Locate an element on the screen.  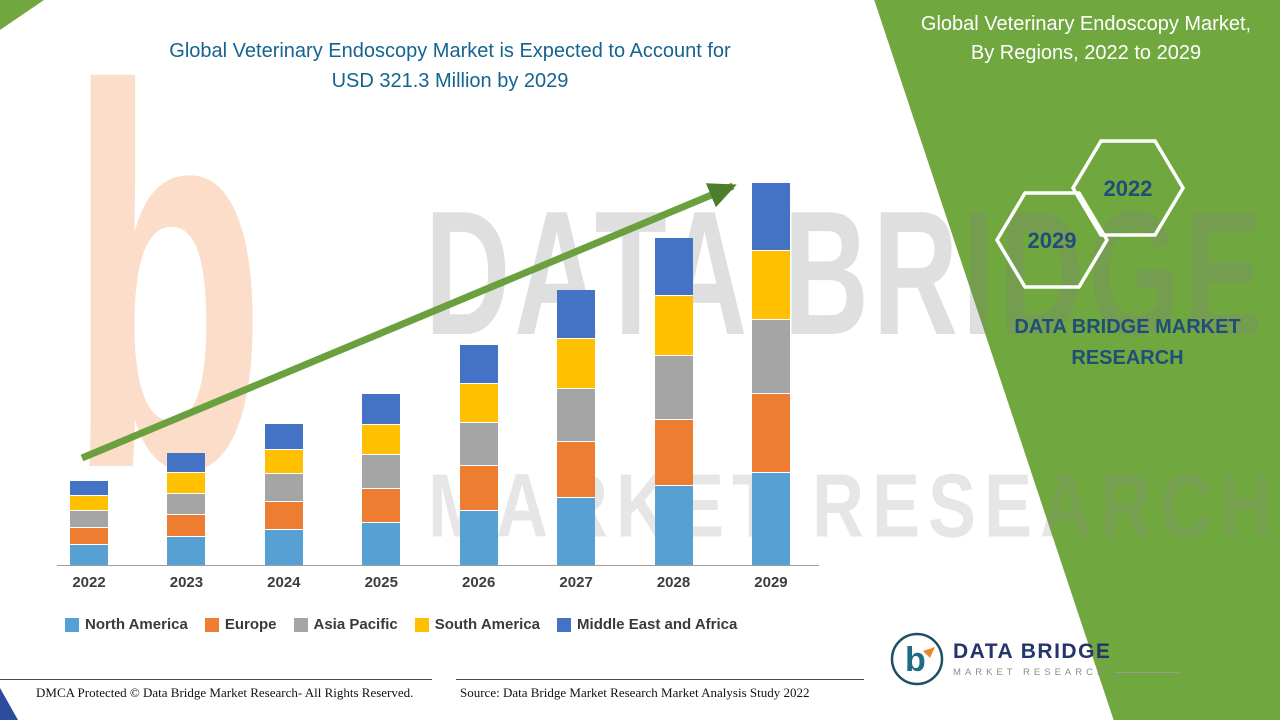
bar-2023 is located at coordinates (186, 374).